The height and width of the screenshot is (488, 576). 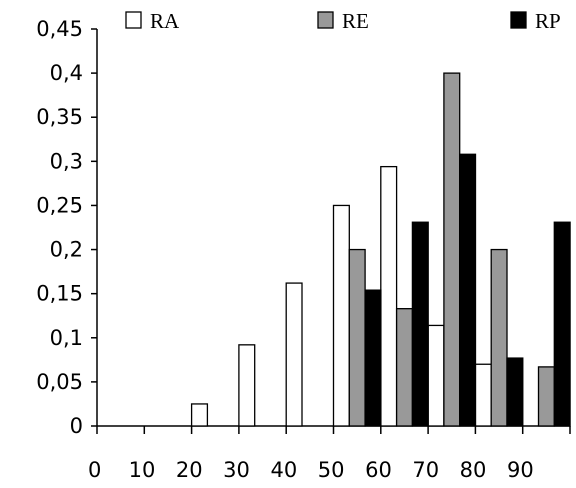 I want to click on x-axis: 0 10 20 30 40 50 60 70 80 90, so click(x=329, y=453).